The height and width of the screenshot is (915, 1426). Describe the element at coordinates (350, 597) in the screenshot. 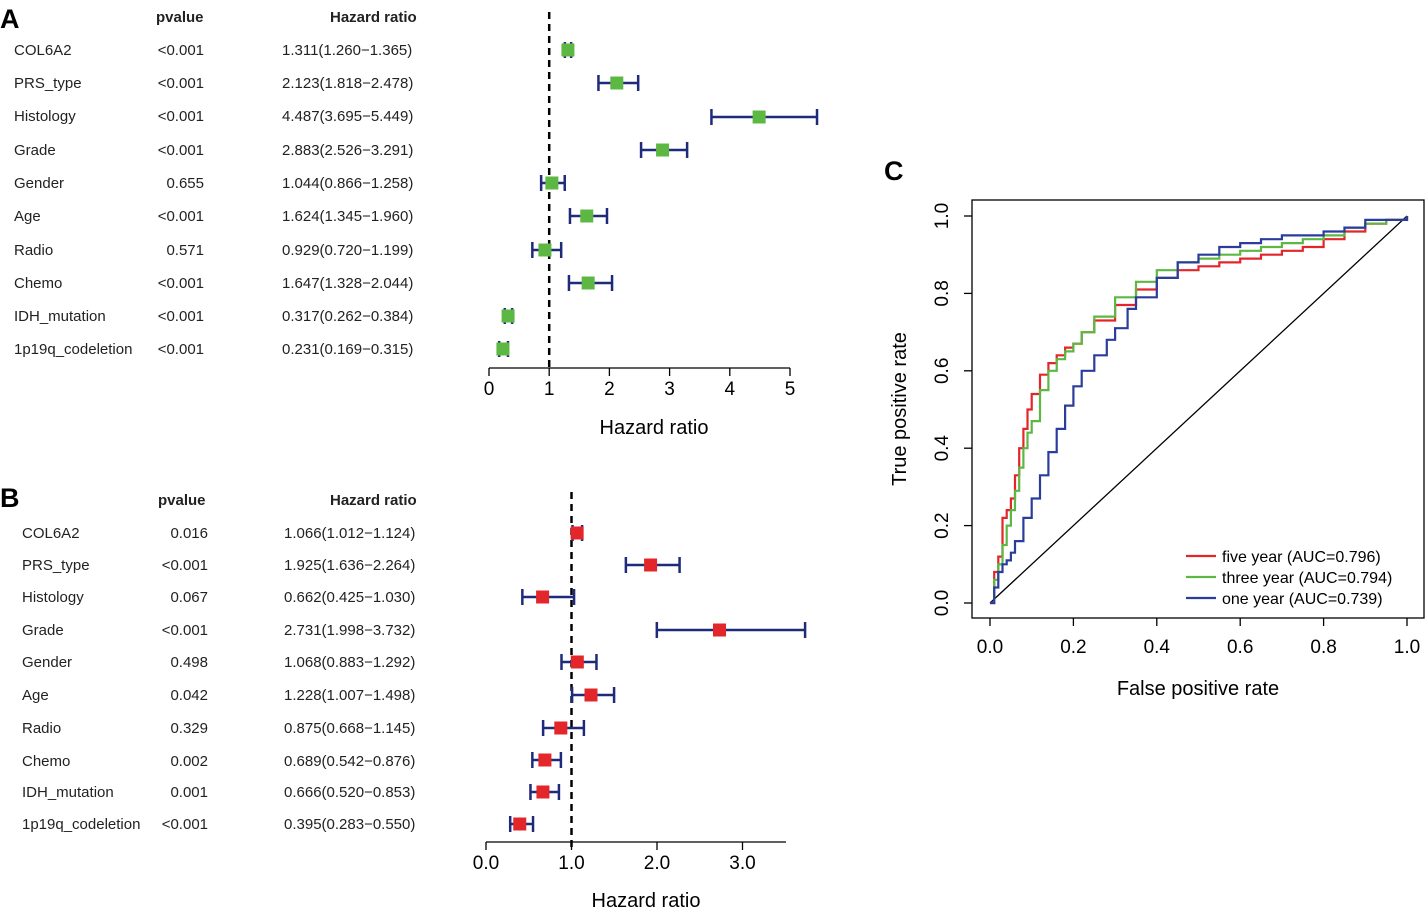

I see `forest-b-row-hr: 0.662(0.425−1.030)` at that location.